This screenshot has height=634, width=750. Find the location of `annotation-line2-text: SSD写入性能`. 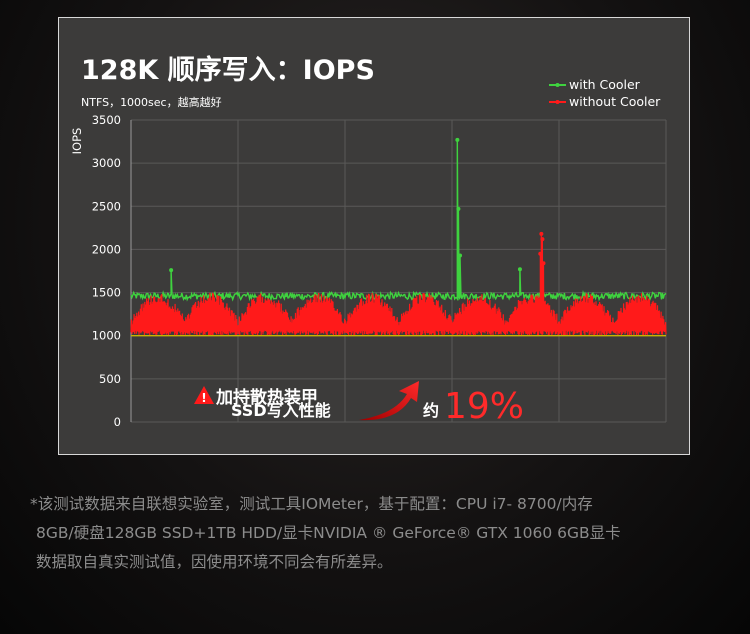

annotation-line2-text: SSD写入性能 is located at coordinates (281, 410).